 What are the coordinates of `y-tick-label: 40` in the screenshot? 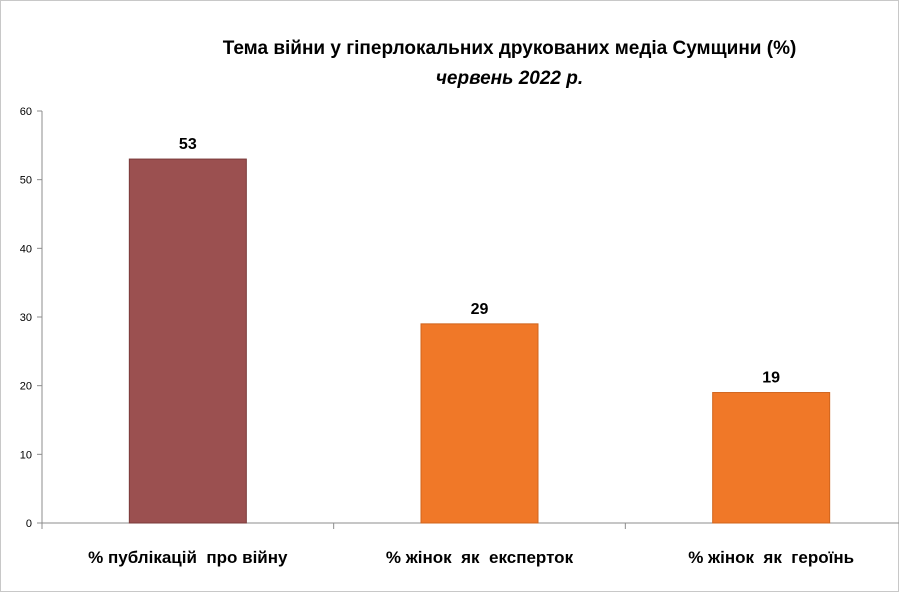 It's located at (26, 249).